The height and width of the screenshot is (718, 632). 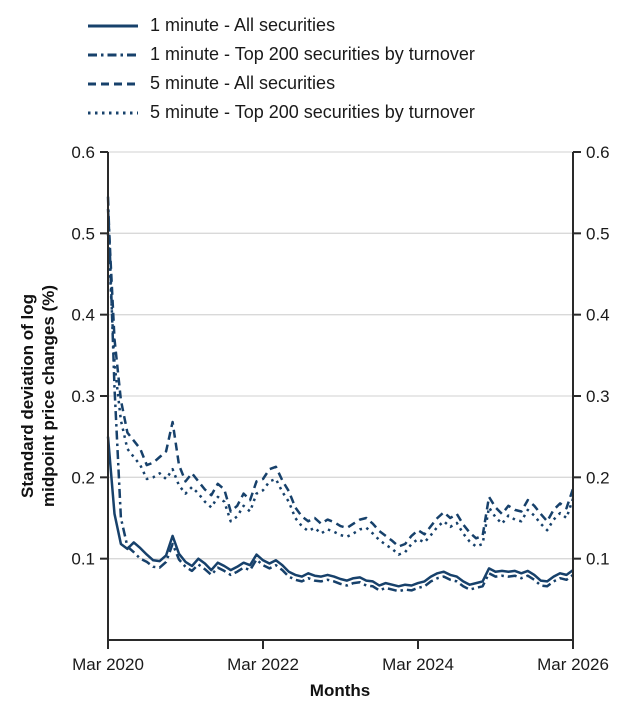 I want to click on legend-item-5min-all: 5 minute - All securities, so click(x=281, y=83).